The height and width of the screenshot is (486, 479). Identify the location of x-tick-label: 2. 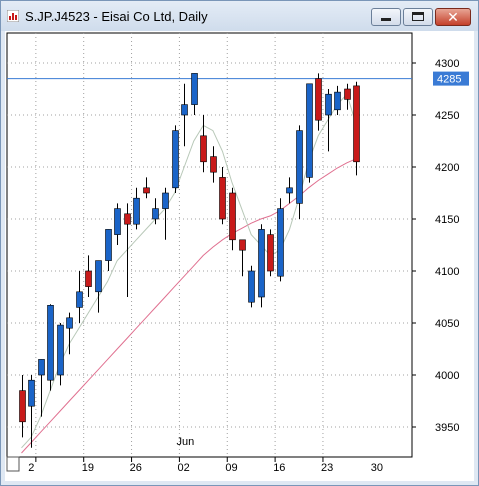
(31, 468).